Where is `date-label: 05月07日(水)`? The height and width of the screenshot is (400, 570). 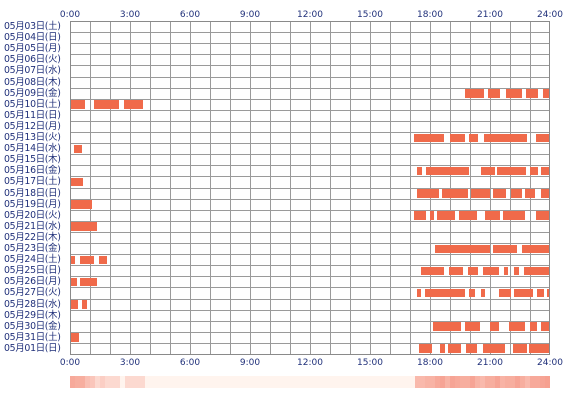 date-label: 05月07日(水) is located at coordinates (32, 71).